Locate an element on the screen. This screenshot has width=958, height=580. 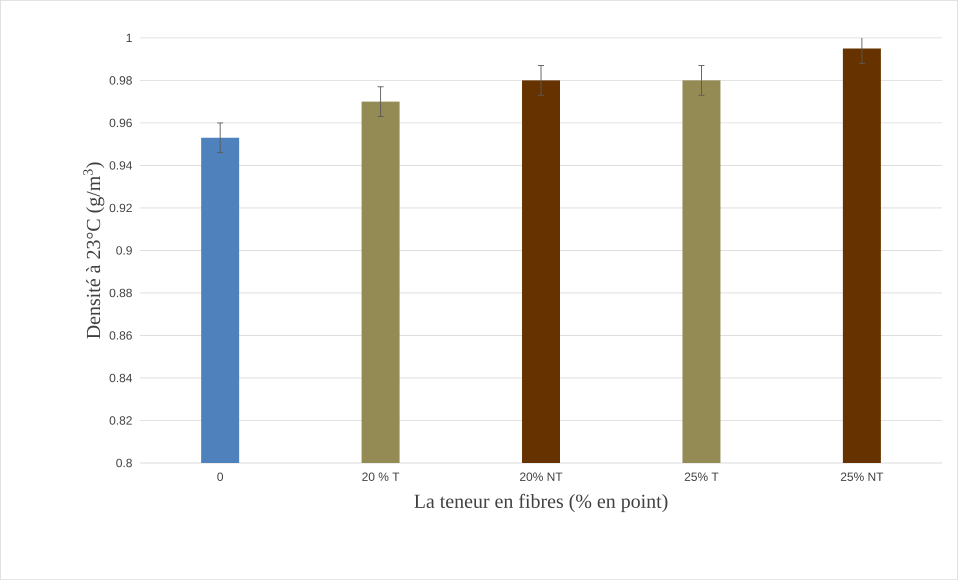
y-tick-label: 0.88 is located at coordinates (121, 293).